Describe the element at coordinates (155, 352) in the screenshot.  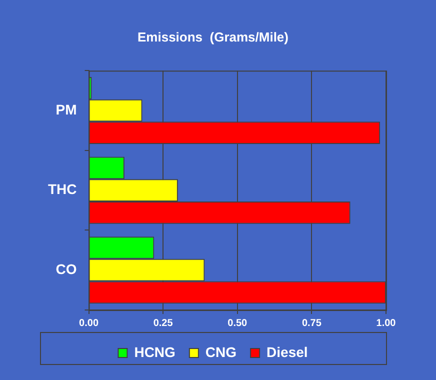
I see `legend-label: HCNG` at that location.